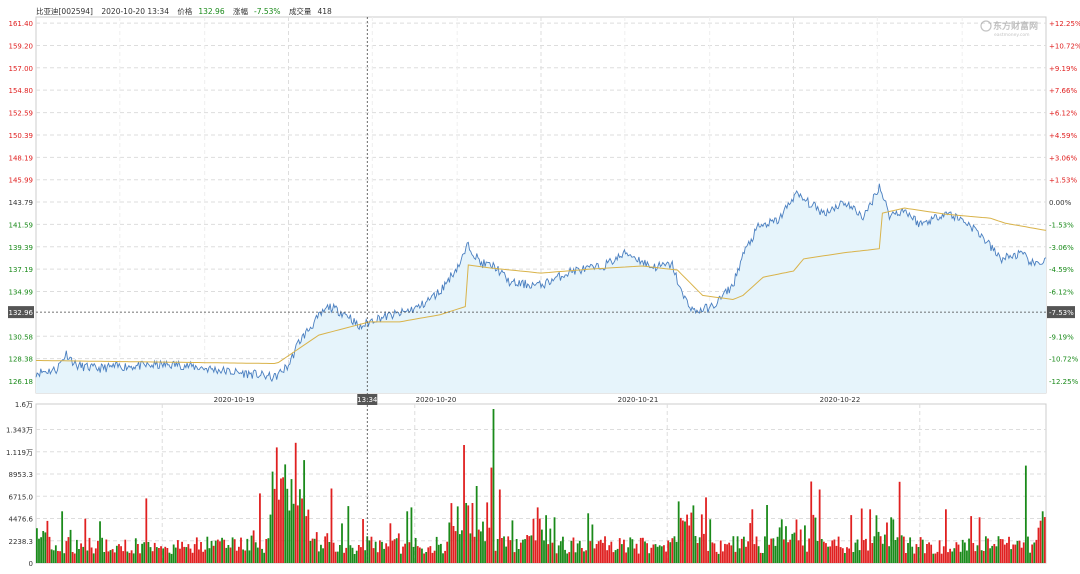 The image size is (1080, 574). Describe the element at coordinates (21, 312) in the screenshot. I see `crosshair-price-box` at that location.